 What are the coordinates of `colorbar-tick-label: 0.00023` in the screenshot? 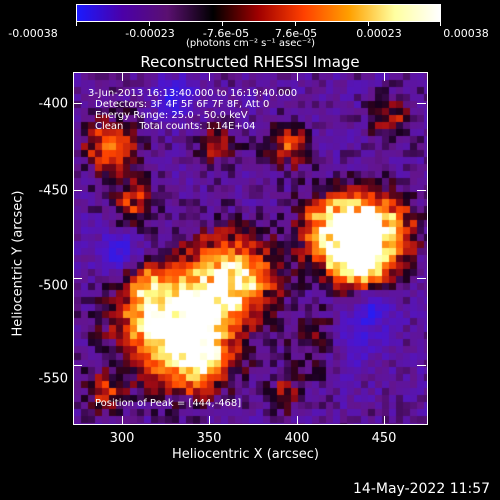 It's located at (379, 33).